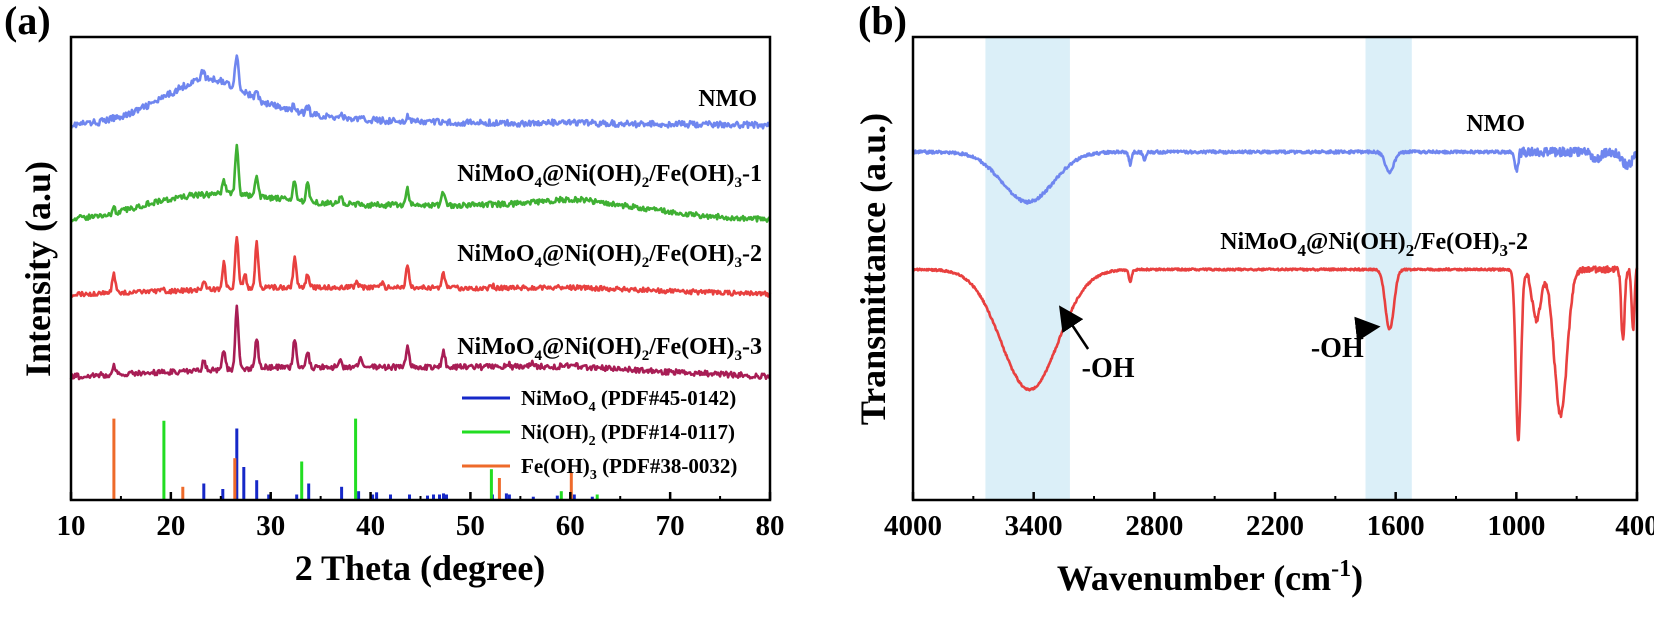  Describe the element at coordinates (1516, 526) in the screenshot. I see `panel-b-x-tick-label: 1000` at that location.